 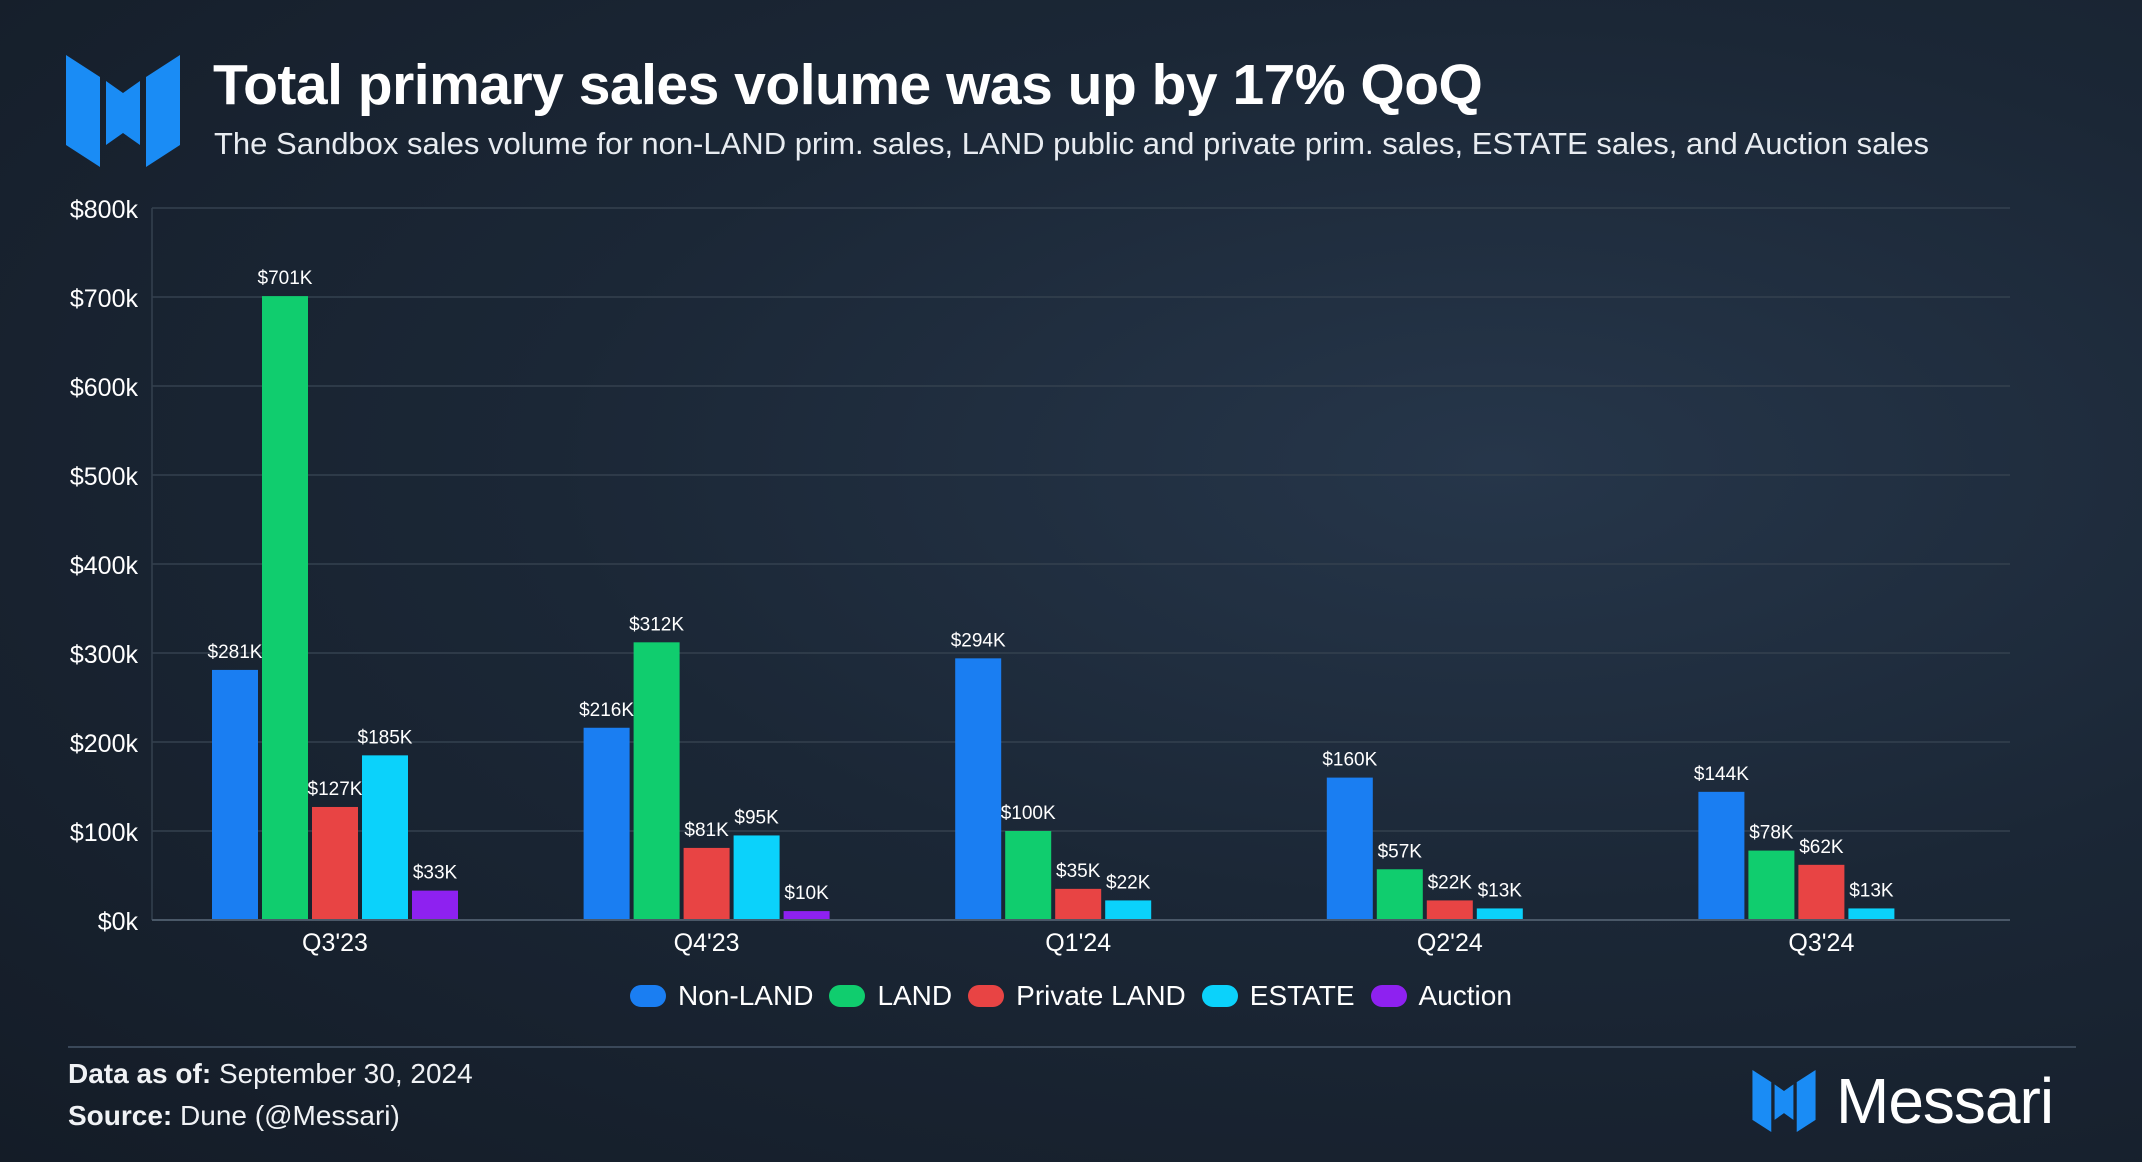 I want to click on messari-logo-icon, so click(x=123, y=111).